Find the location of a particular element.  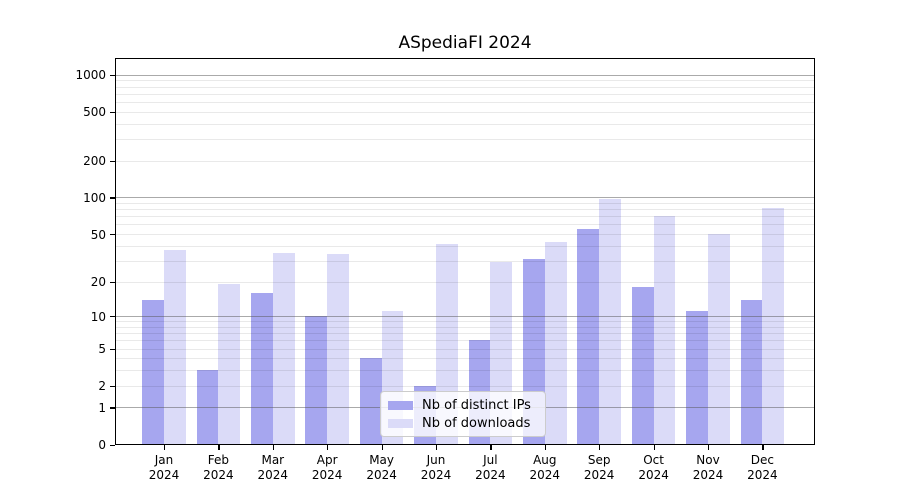

y-tick-label-100: 100 is located at coordinates (94, 197).